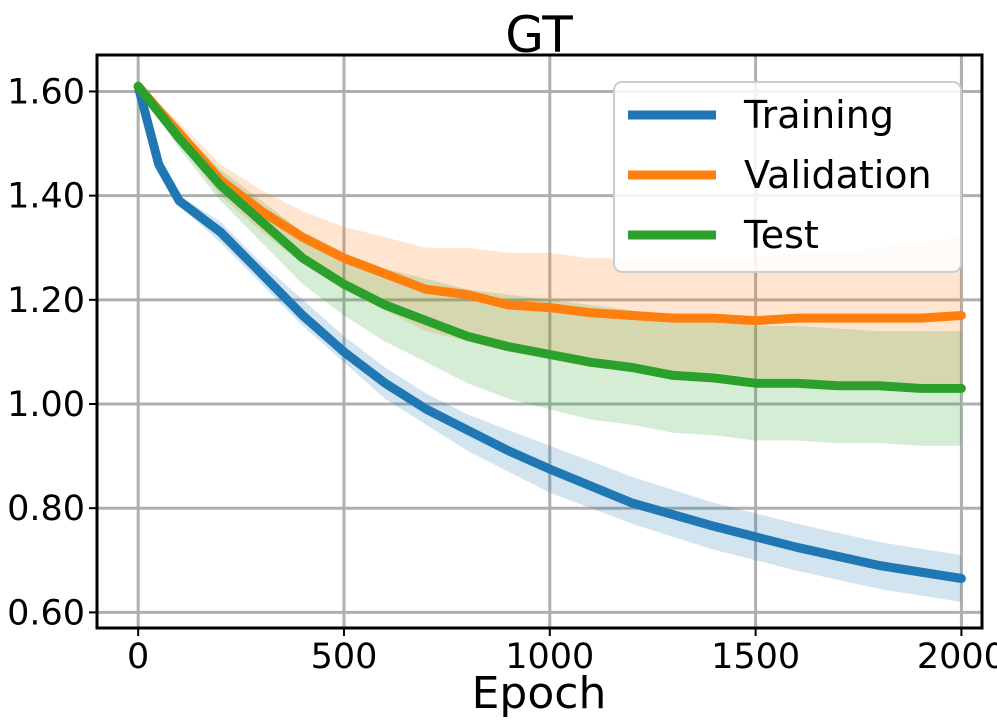 The image size is (997, 726). I want to click on legend-label-test: Test, so click(781, 235).